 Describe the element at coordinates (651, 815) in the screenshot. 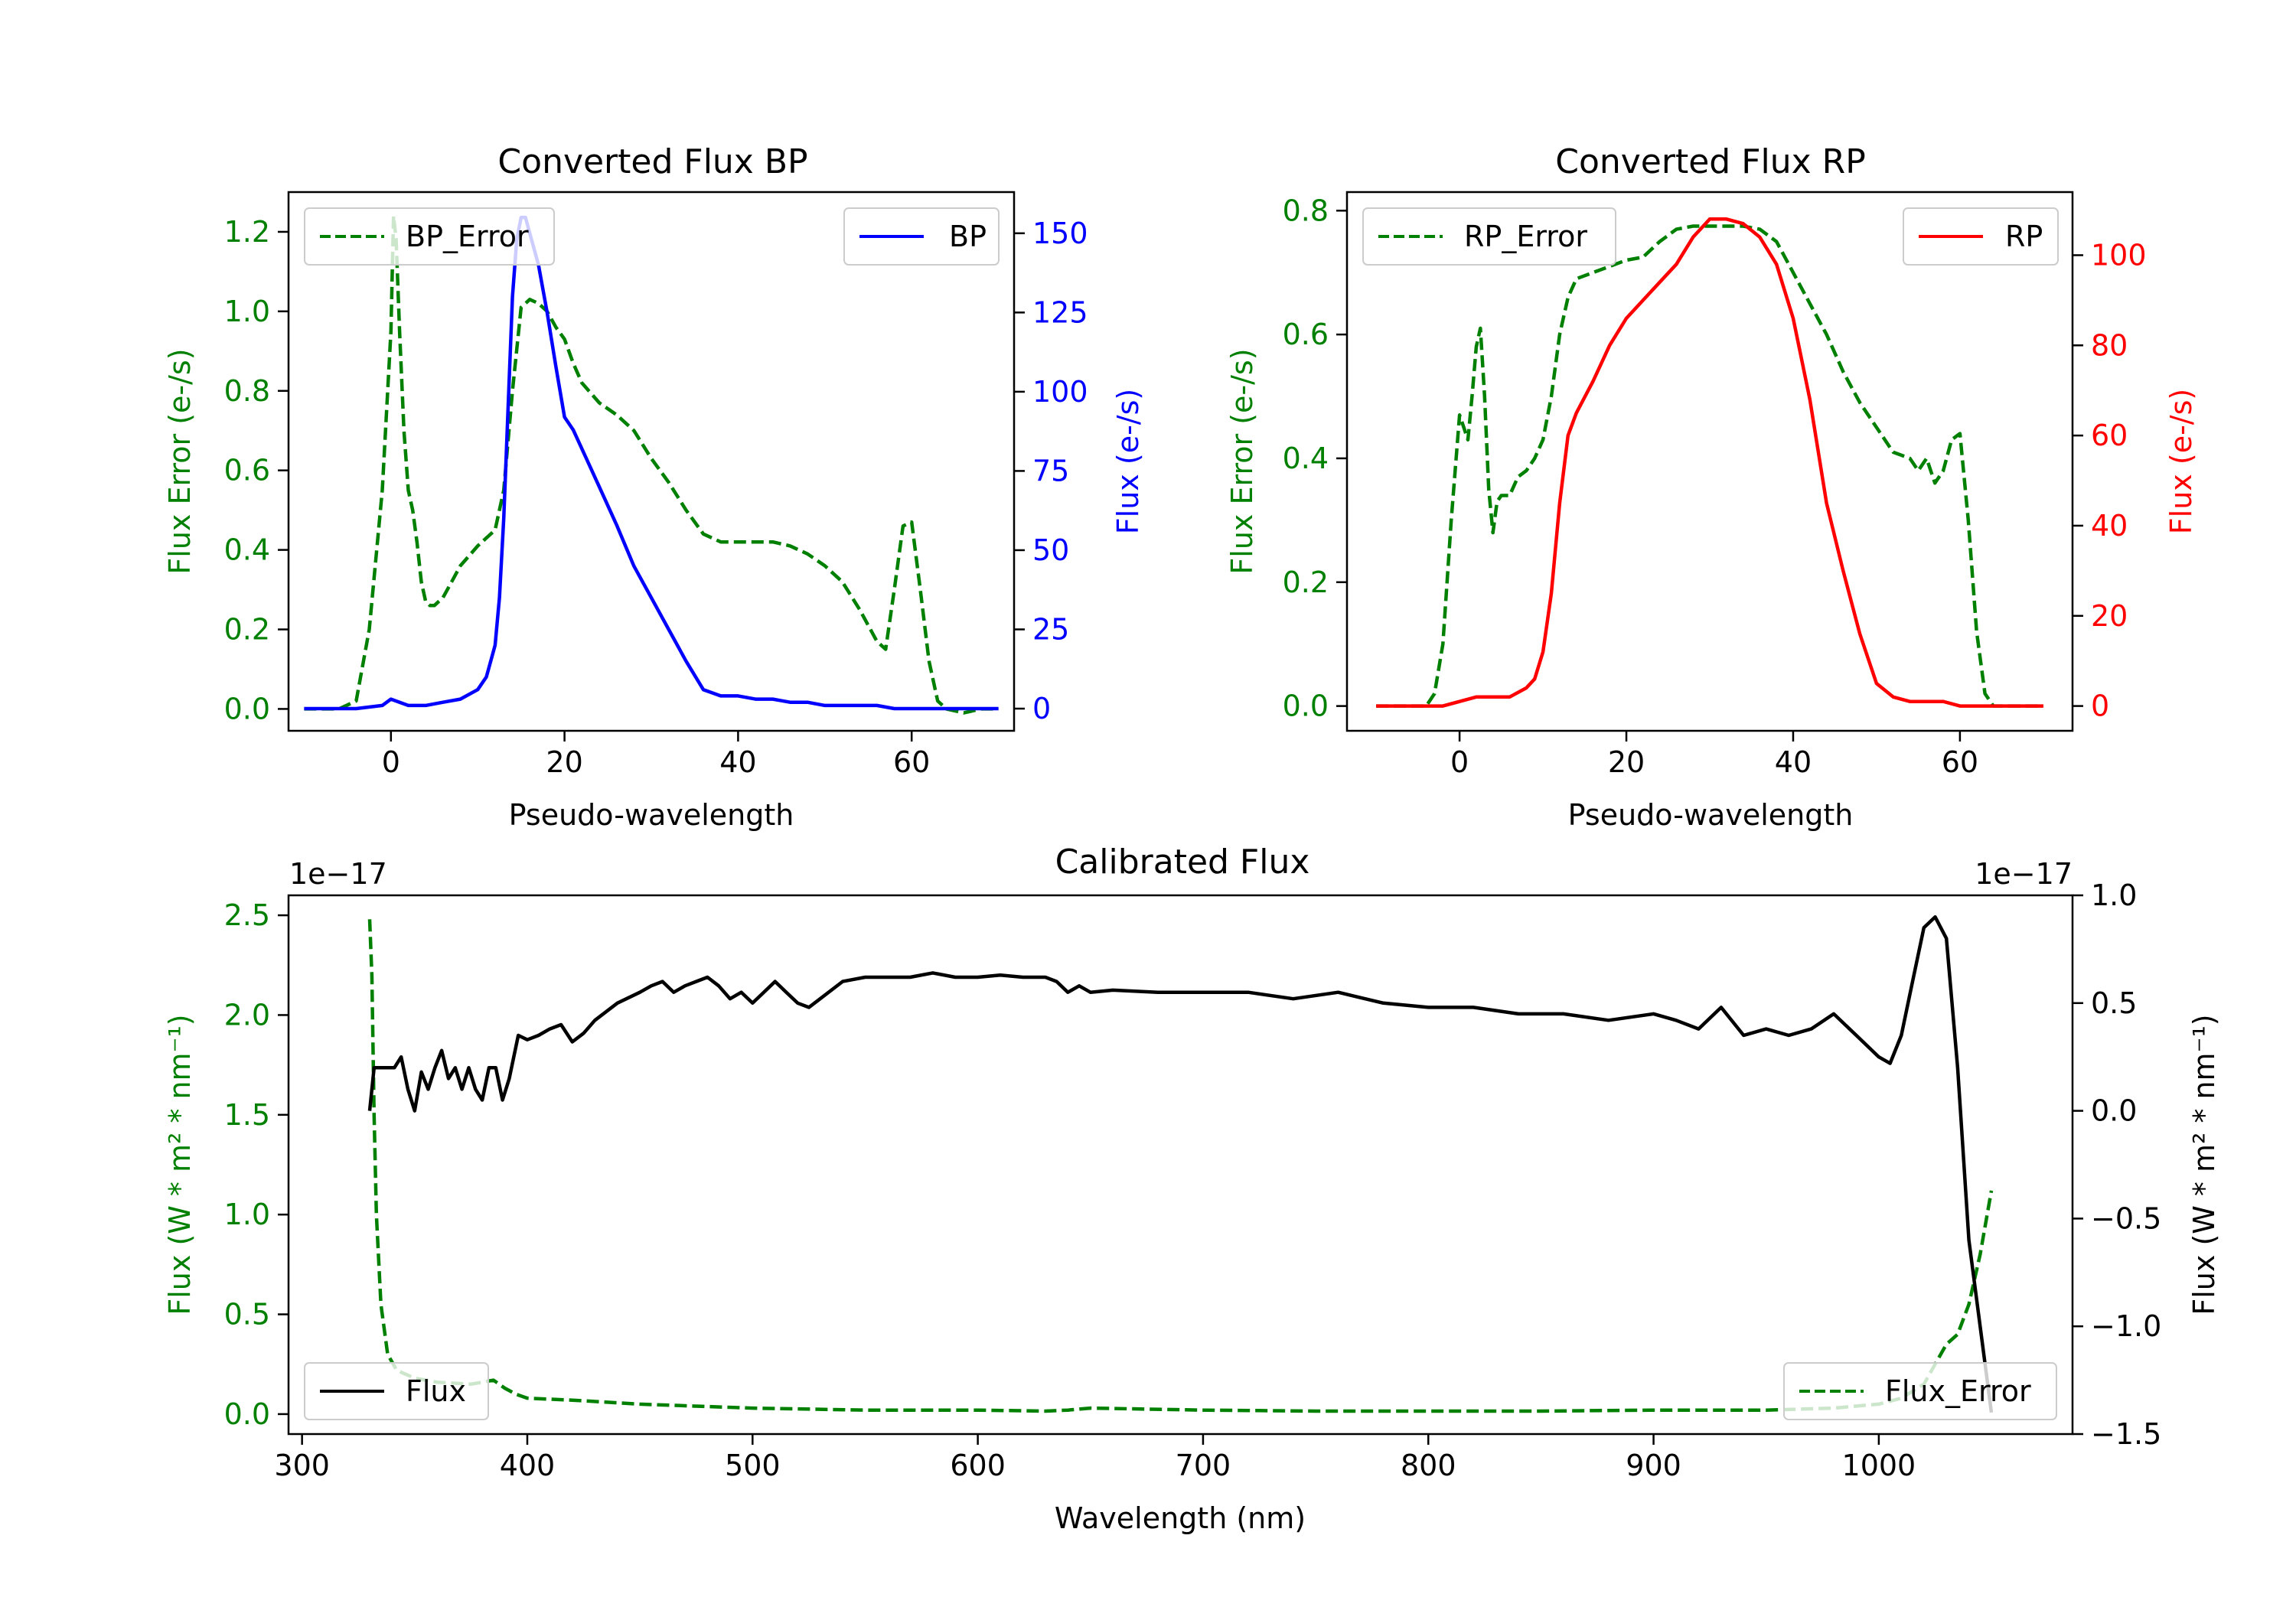

I see `x-axis-label: Pseudo-wavelength` at that location.